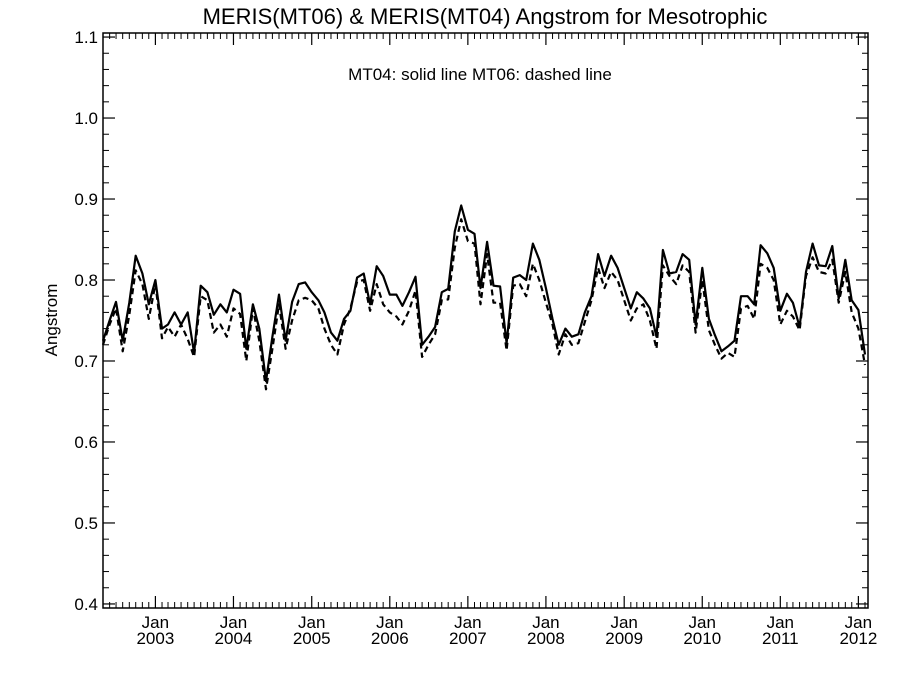 This screenshot has height=675, width=900. Describe the element at coordinates (234, 638) in the screenshot. I see `x-tick-year-label: 2004` at that location.